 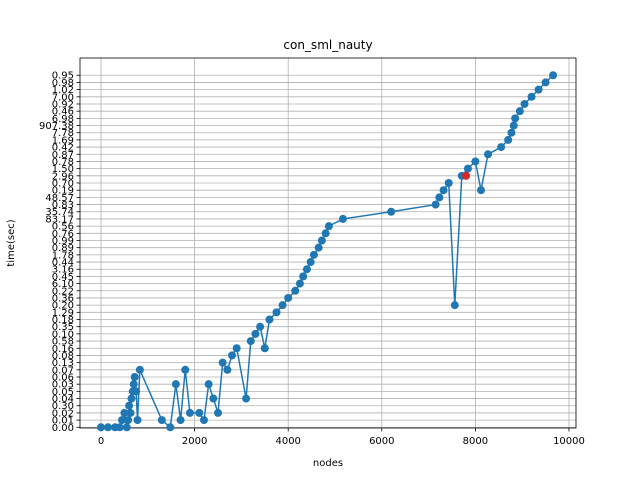 I want to click on chart-title: con_sml_nauty, so click(x=327, y=45).